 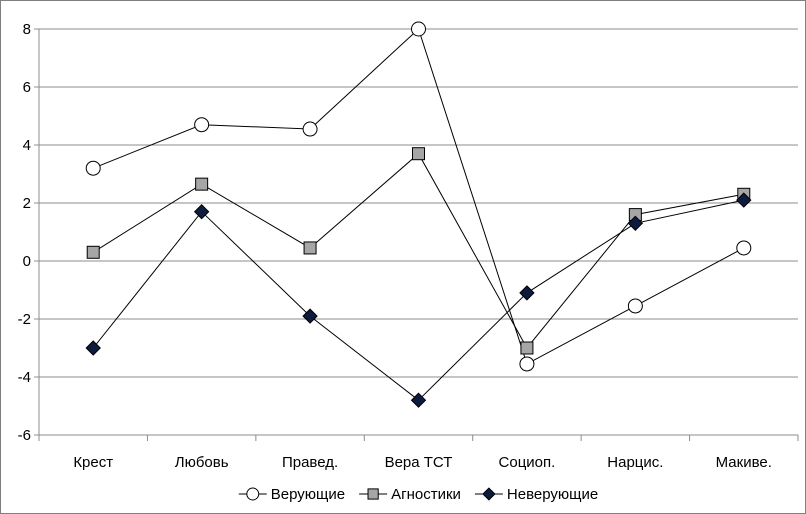 What do you see at coordinates (27, 29) in the screenshot?
I see `y-tick-label: 8` at bounding box center [27, 29].